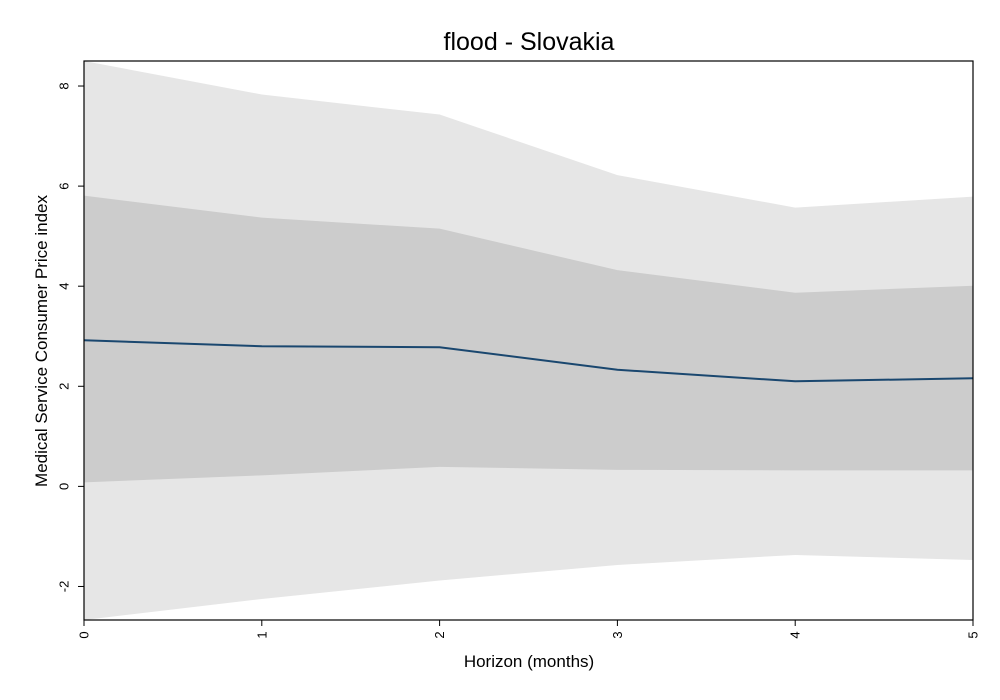 Image resolution: width=1000 pixels, height=700 pixels. Describe the element at coordinates (64, 386) in the screenshot. I see `y-tick-label: 2` at that location.